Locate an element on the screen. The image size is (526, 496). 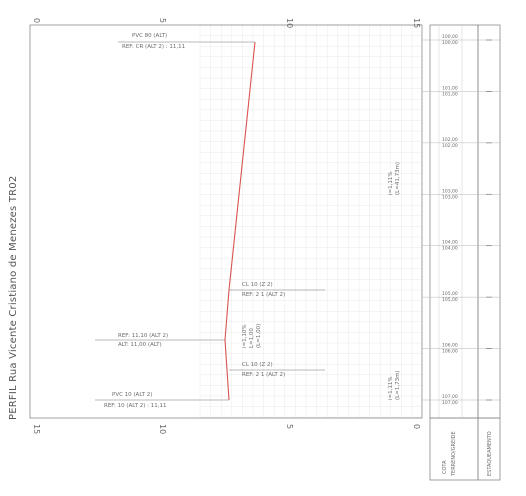
legend-estaqueamento: ESTAQUEAMENTO is located at coordinates (490, 453).